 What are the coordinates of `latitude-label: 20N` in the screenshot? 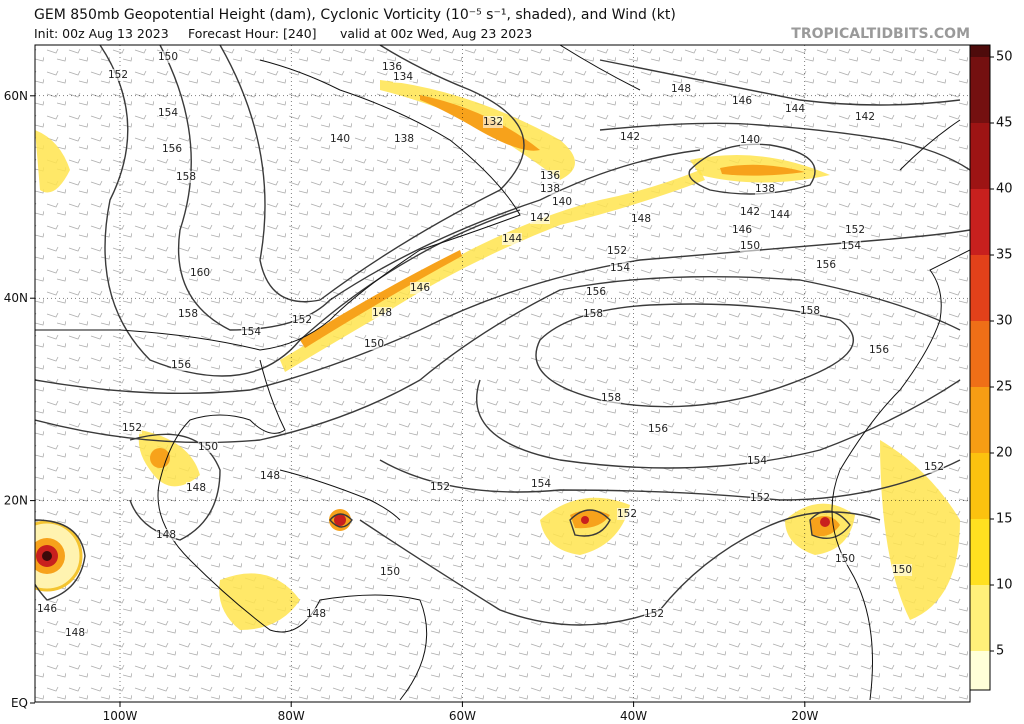 It's located at (16, 501).